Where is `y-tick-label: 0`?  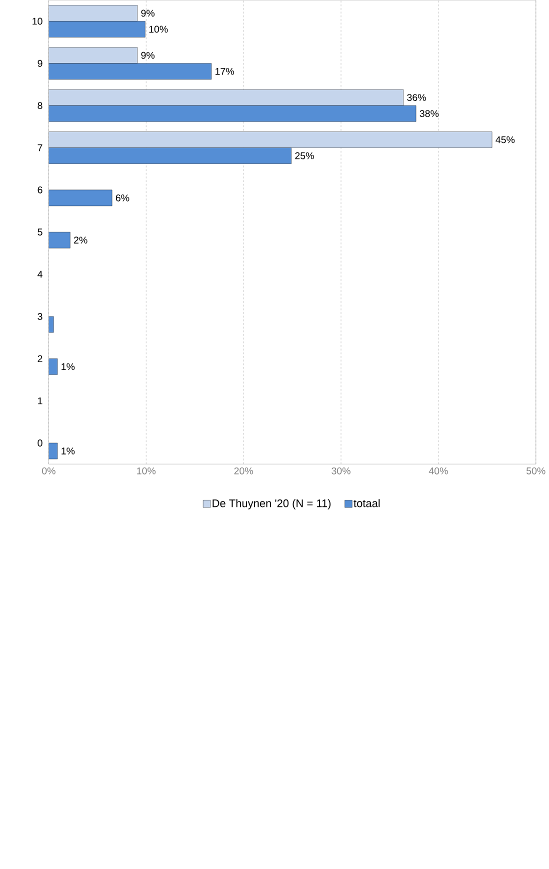 y-tick-label: 0 is located at coordinates (40, 443).